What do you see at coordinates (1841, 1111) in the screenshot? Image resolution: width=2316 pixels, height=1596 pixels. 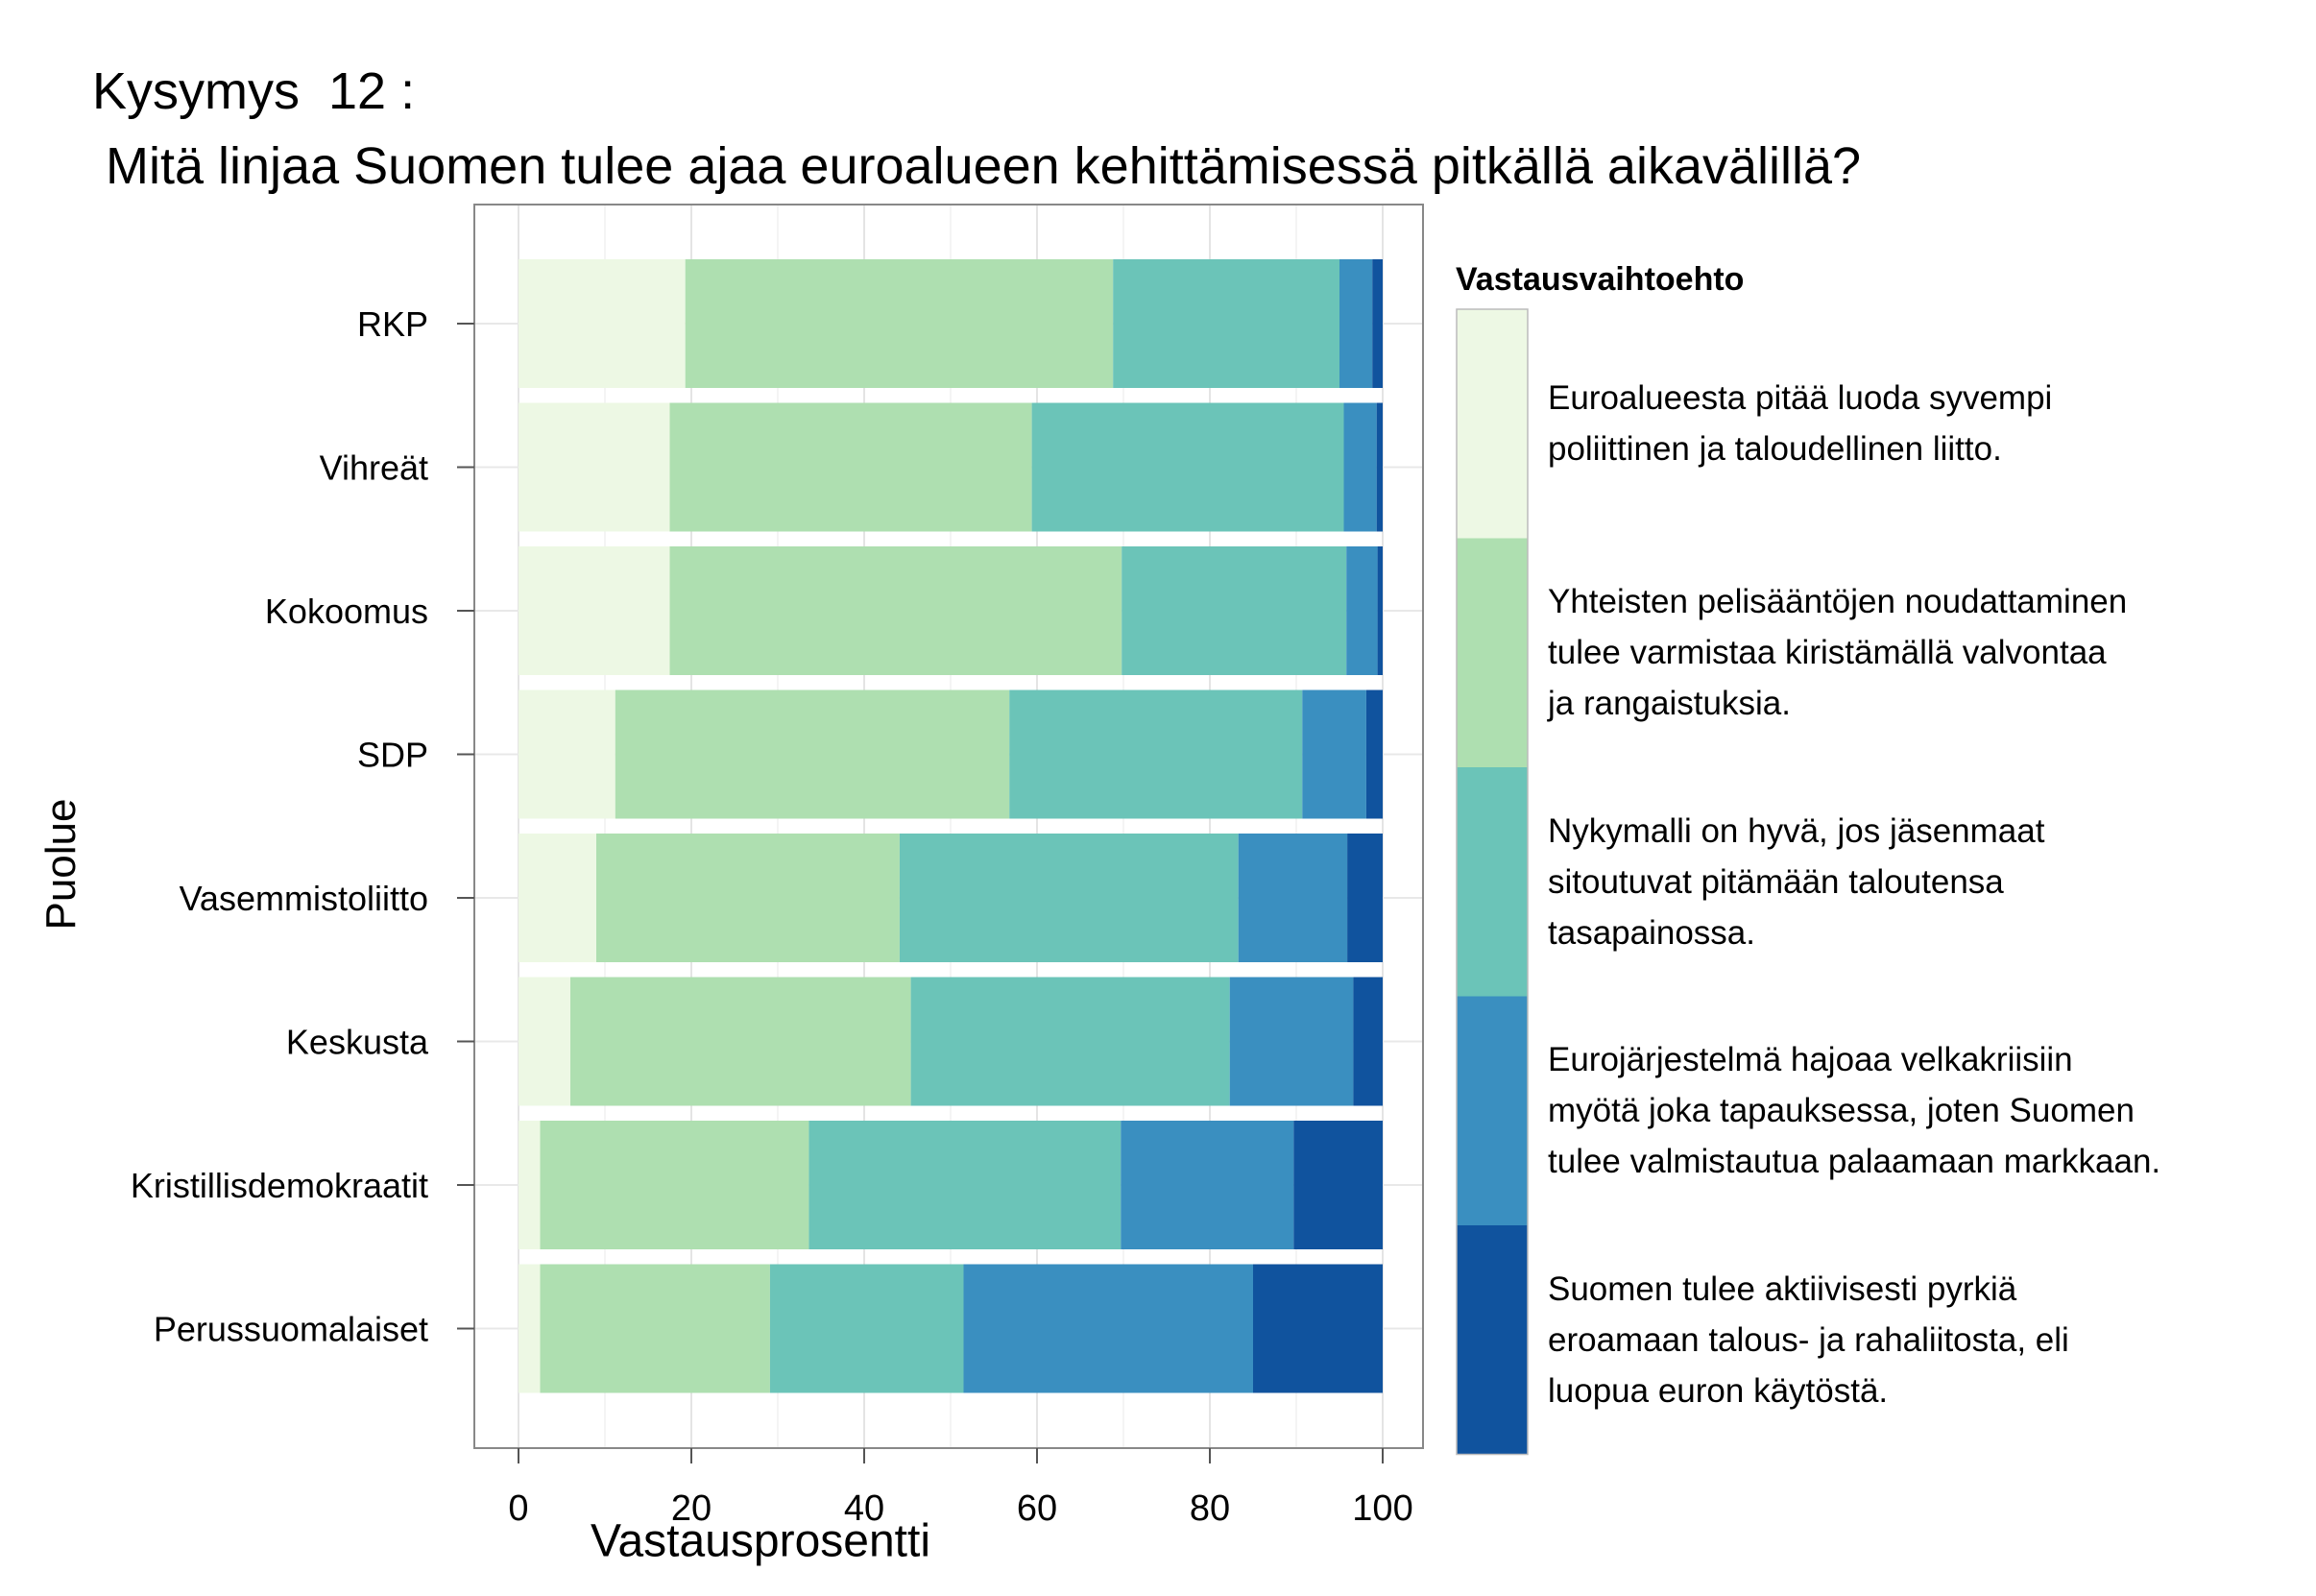 I see `legend-label-line: myötä joka tapauksessa, joten Suomen` at bounding box center [1841, 1111].